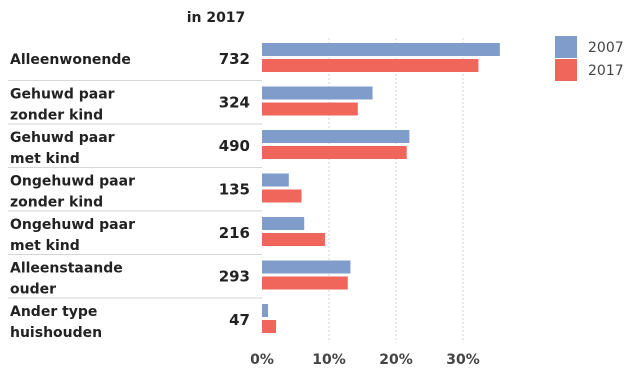 Image resolution: width=633 pixels, height=378 pixels. What do you see at coordinates (463, 360) in the screenshot?
I see `x-tick-label: 30%` at bounding box center [463, 360].